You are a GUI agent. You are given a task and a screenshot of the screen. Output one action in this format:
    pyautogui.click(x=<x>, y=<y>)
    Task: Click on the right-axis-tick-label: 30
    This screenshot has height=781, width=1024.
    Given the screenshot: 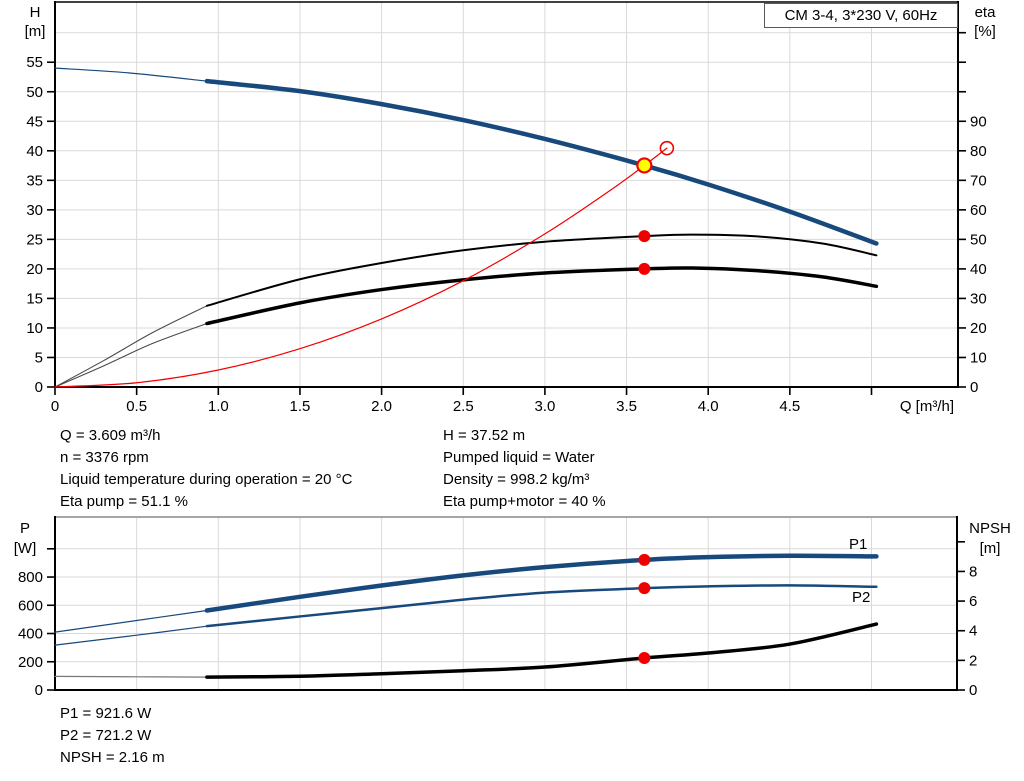 What is the action you would take?
    pyautogui.click(x=978, y=298)
    